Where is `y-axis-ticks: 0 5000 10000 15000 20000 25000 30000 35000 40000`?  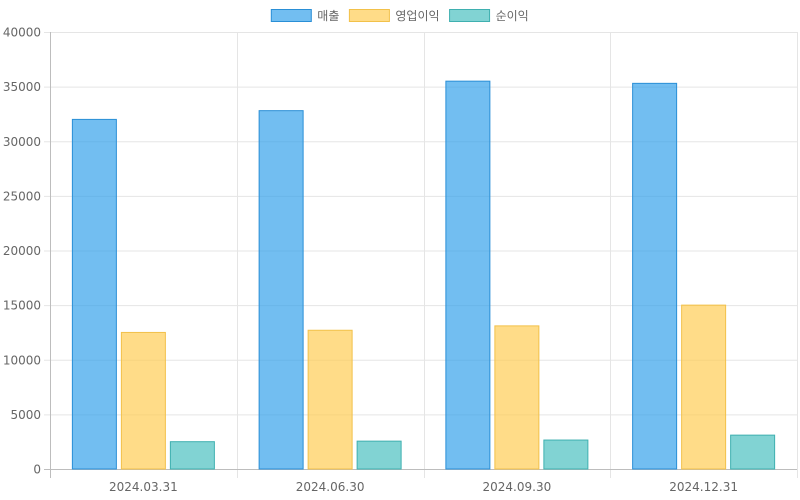
y-axis-ticks: 0 5000 10000 15000 20000 25000 30000 35000 40000 is located at coordinates (22, 251).